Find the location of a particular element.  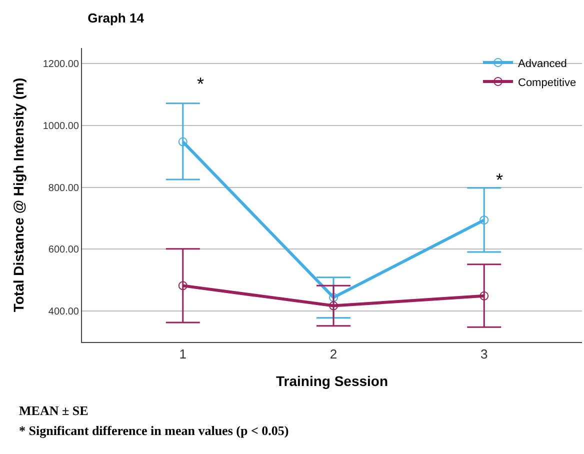

text: MEAN ± SE is located at coordinates (53, 410).